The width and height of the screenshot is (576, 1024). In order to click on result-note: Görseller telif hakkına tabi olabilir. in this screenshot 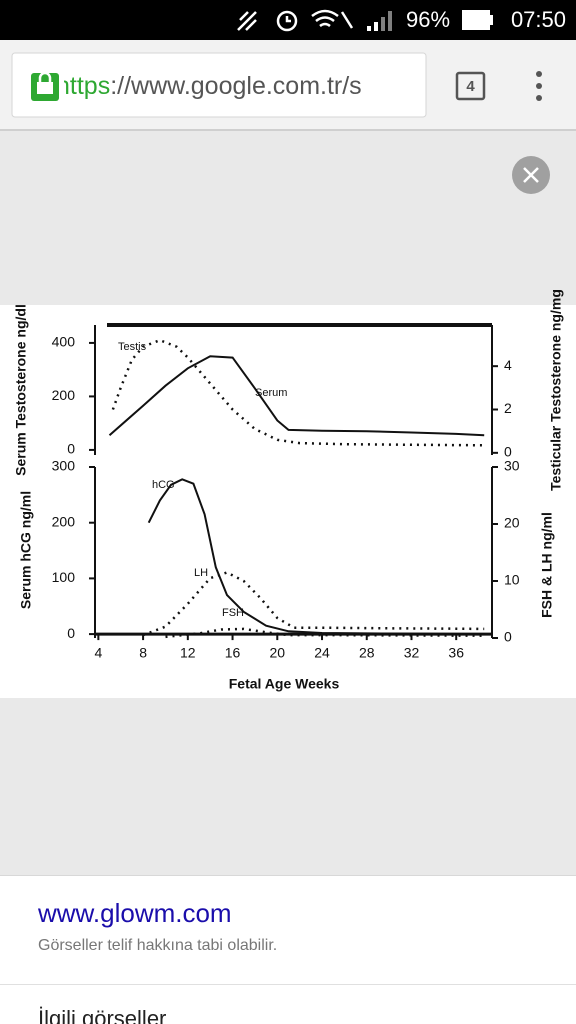, I will do `click(157, 945)`.